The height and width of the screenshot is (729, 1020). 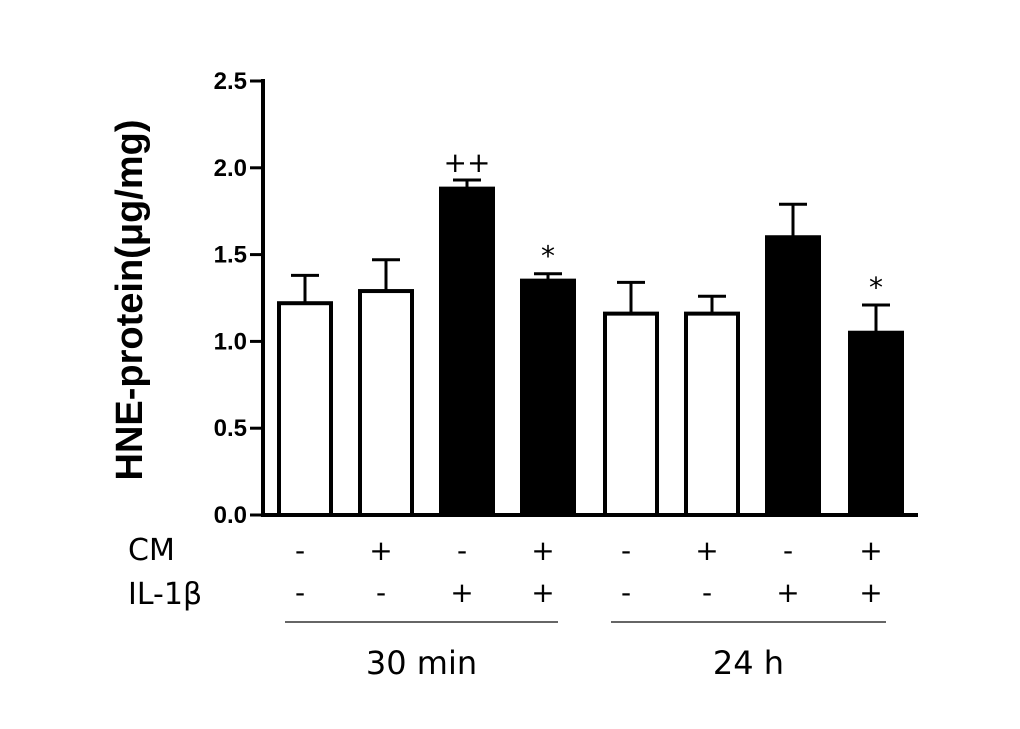 I want to click on y-axis-label: HNE-protein(μg/mg), so click(x=130, y=300).